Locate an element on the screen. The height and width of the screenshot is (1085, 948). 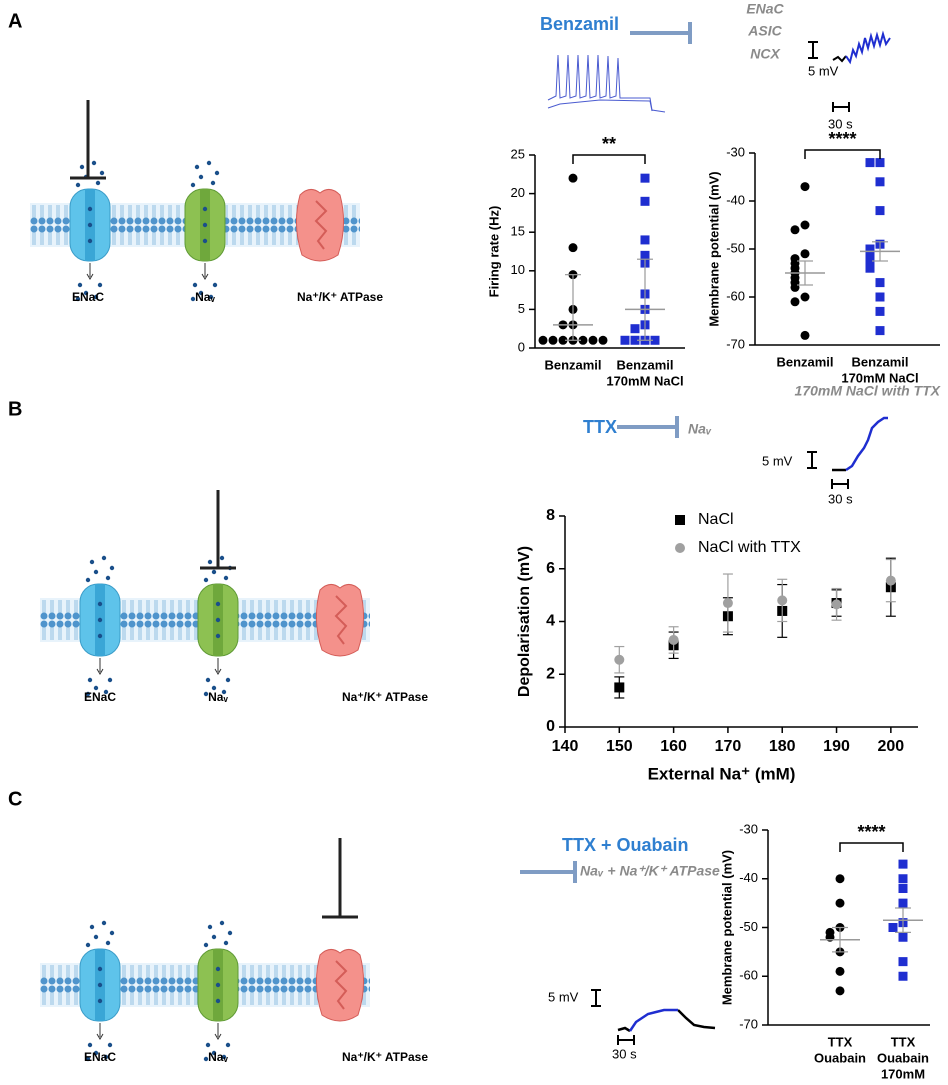
y-tick-label: 6 is located at coordinates (550, 568).